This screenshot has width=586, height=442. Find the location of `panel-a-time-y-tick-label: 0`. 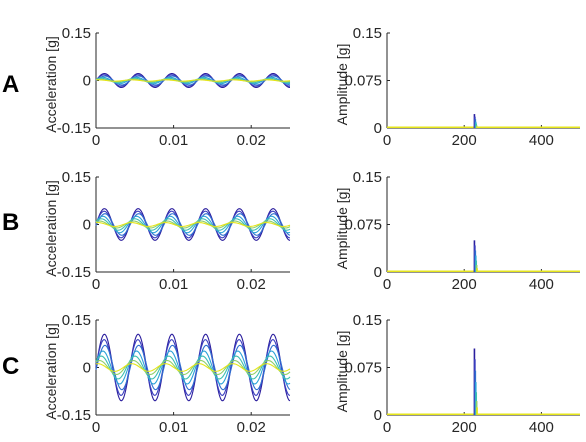

panel-a-time-y-tick-label: 0 is located at coordinates (87, 81).